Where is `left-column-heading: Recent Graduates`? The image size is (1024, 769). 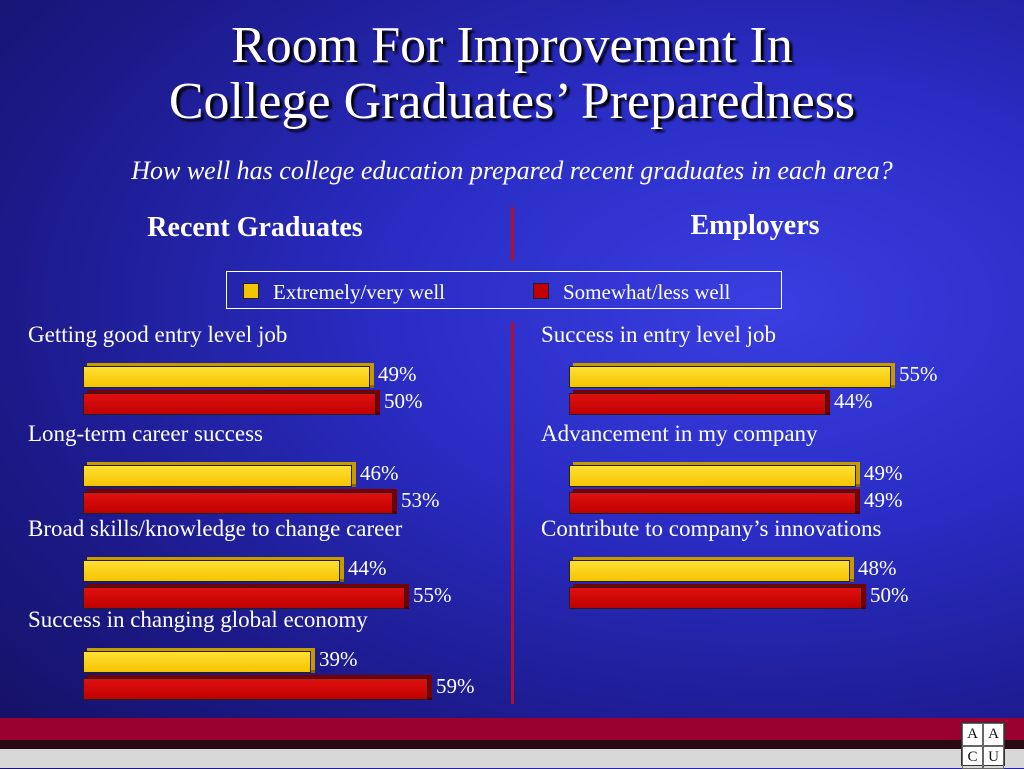 left-column-heading: Recent Graduates is located at coordinates (255, 227).